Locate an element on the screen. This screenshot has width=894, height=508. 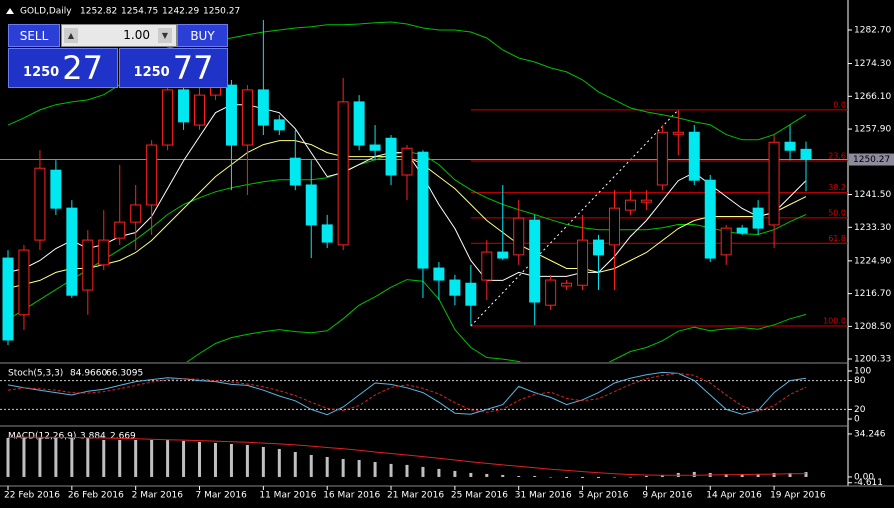
x-tick-label: 19 Apr 2016 is located at coordinates (798, 496).